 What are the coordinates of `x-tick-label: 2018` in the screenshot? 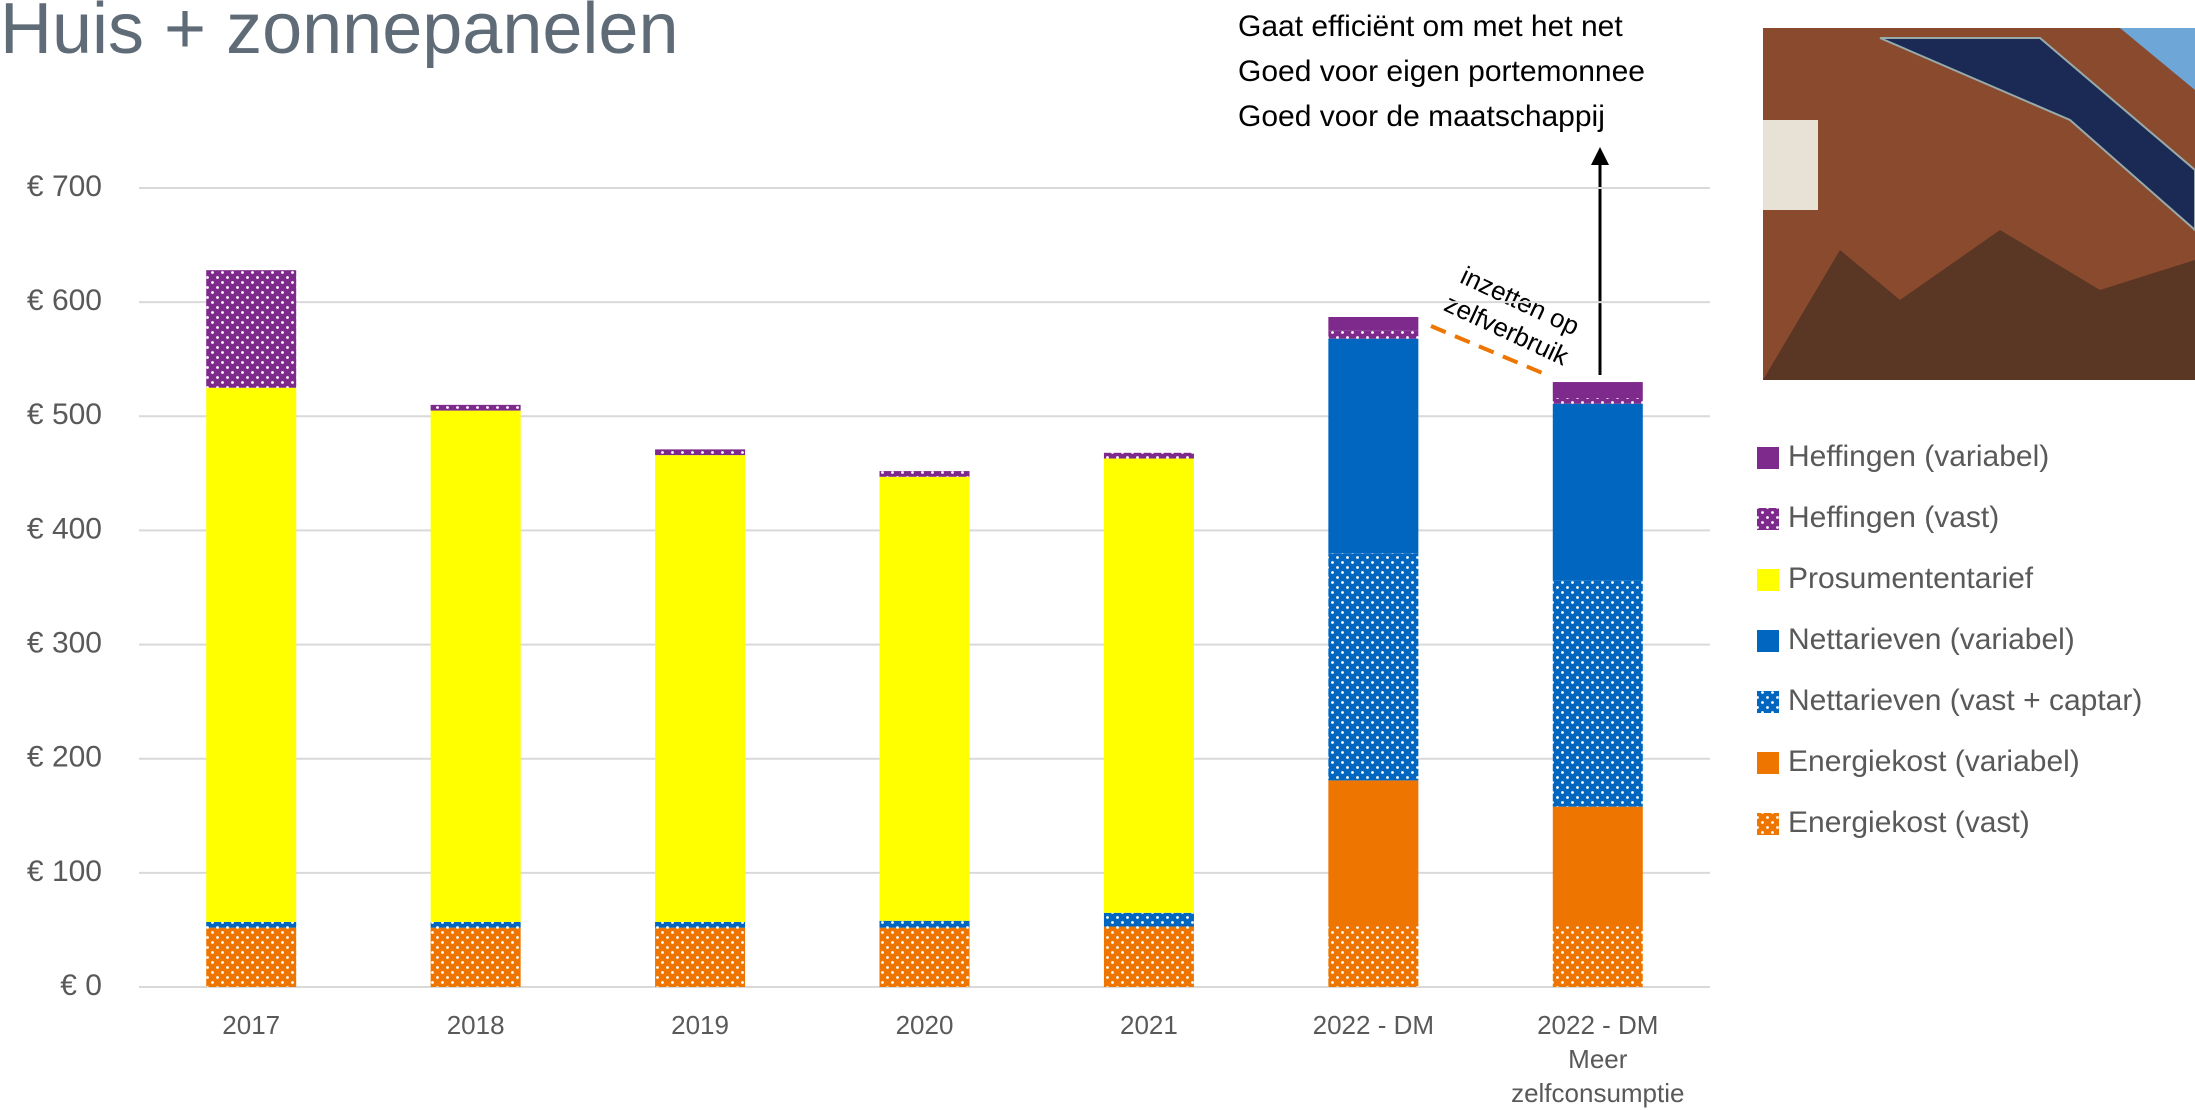 It's located at (475, 1025).